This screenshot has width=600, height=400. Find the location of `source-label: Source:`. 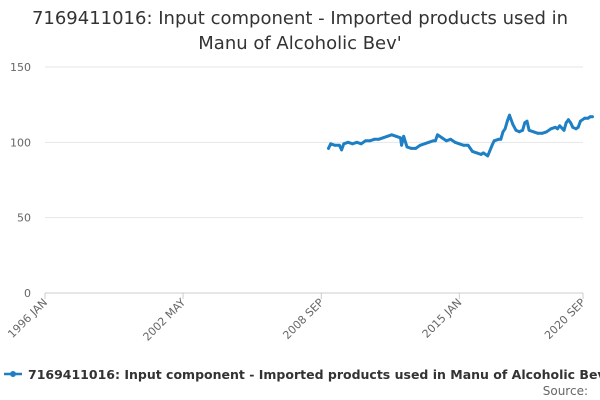

source-label: Source: is located at coordinates (565, 391).